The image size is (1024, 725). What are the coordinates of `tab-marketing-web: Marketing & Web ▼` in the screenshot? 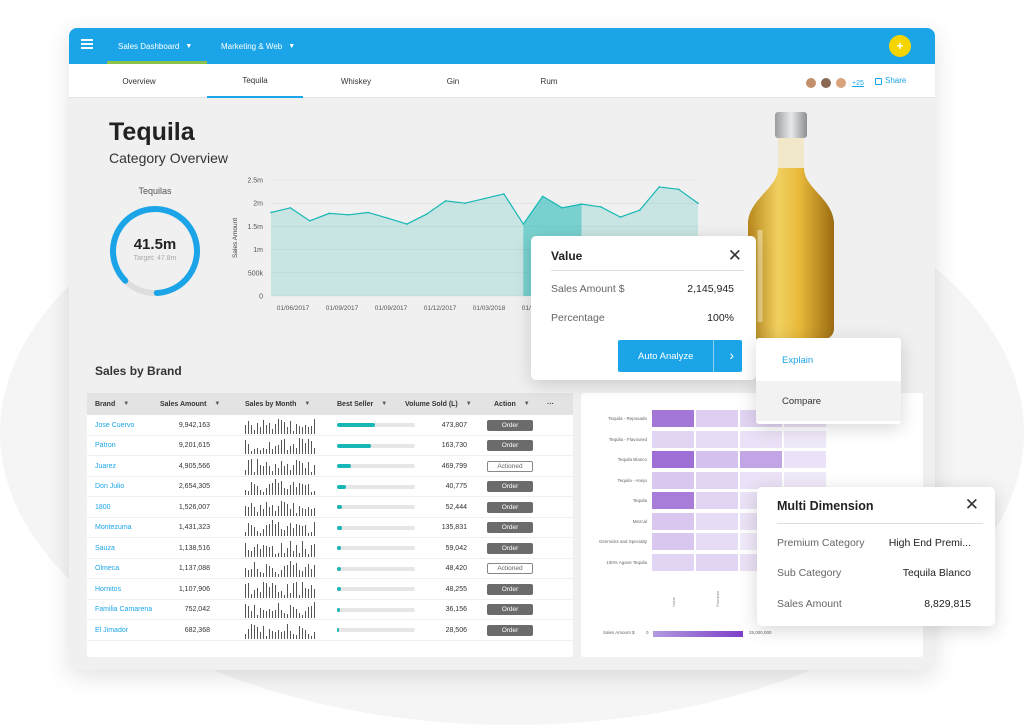 It's located at (265, 46).